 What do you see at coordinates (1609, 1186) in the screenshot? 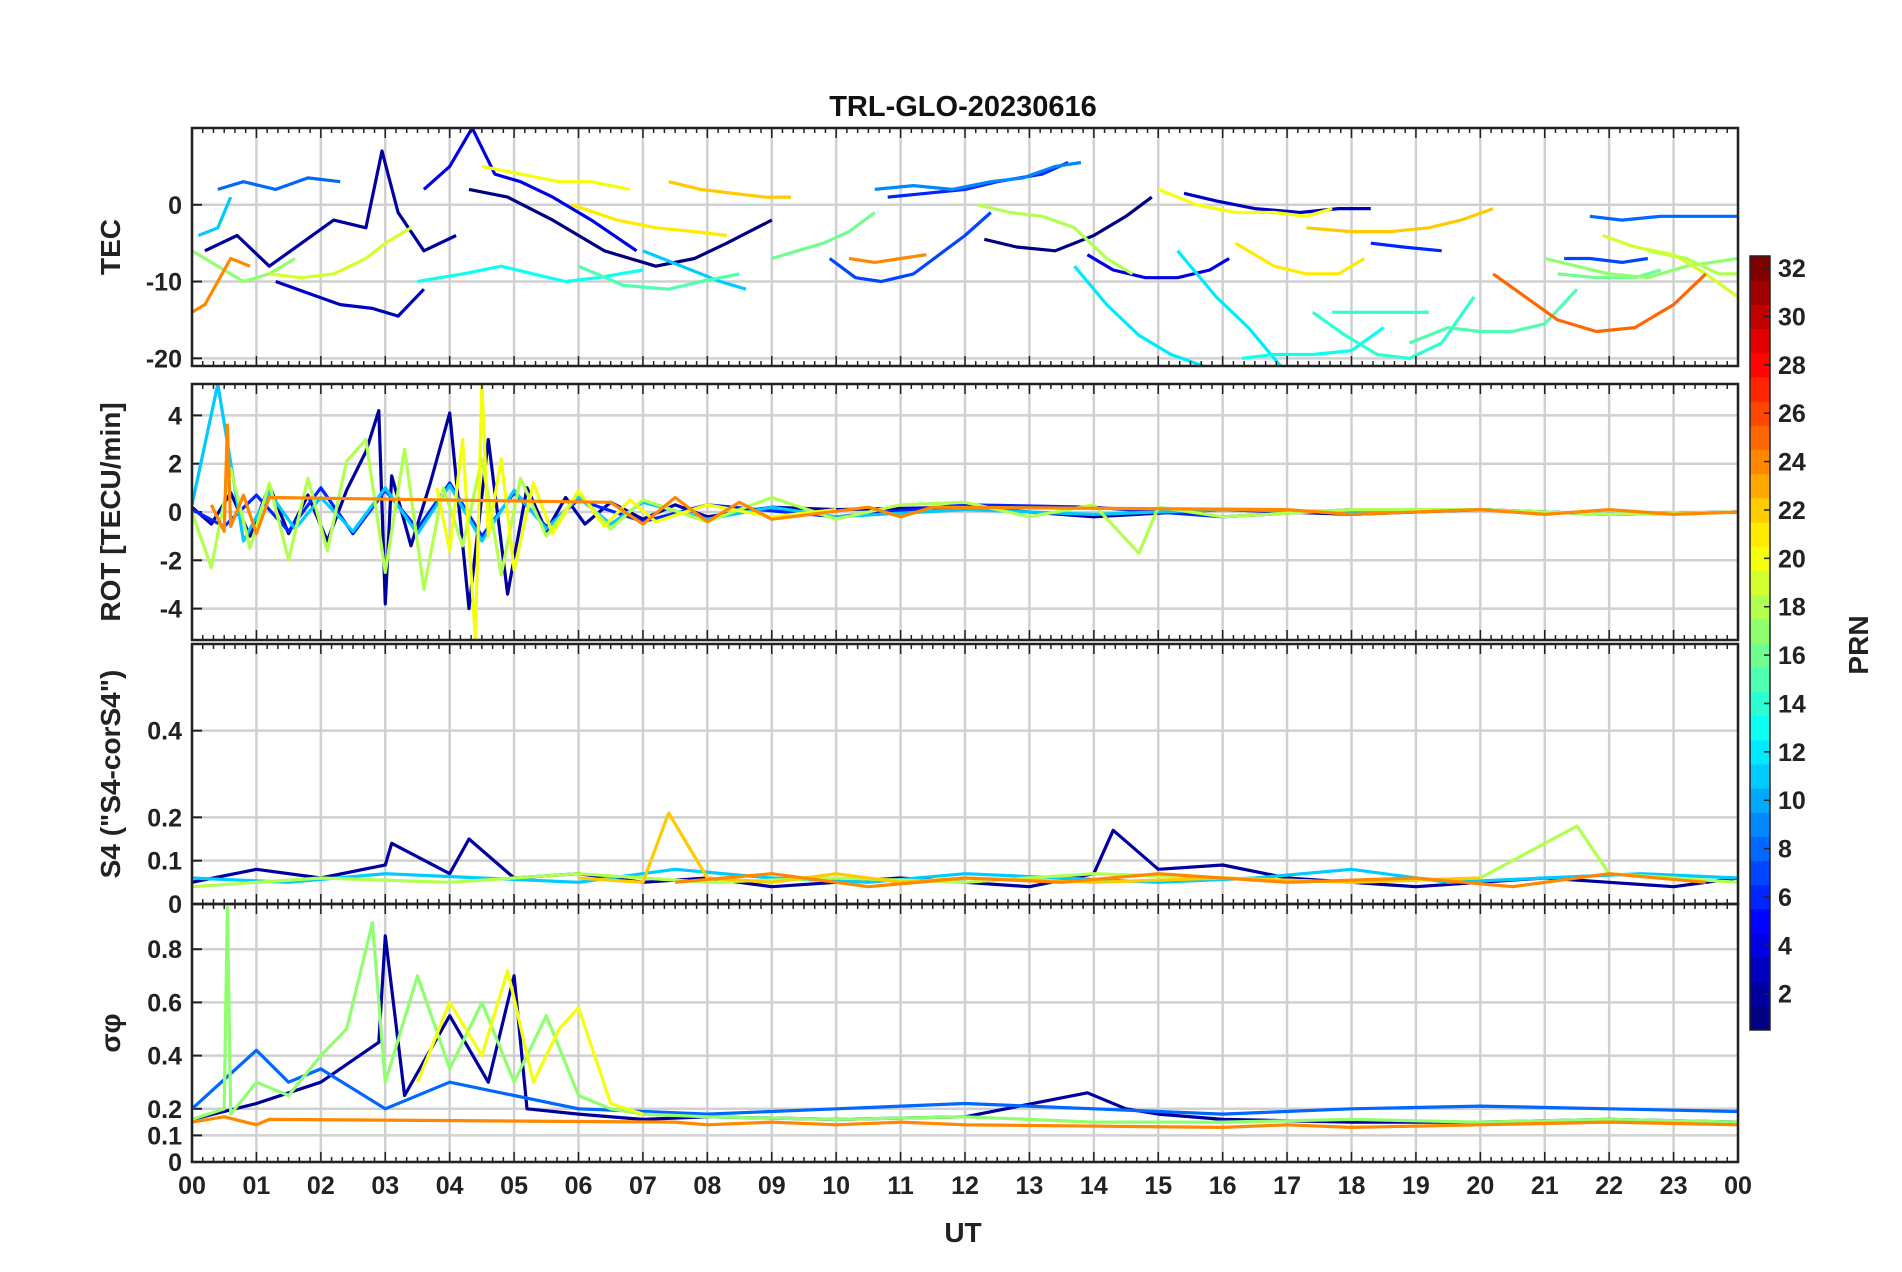
I see `x-tick-label: 22` at bounding box center [1609, 1186].